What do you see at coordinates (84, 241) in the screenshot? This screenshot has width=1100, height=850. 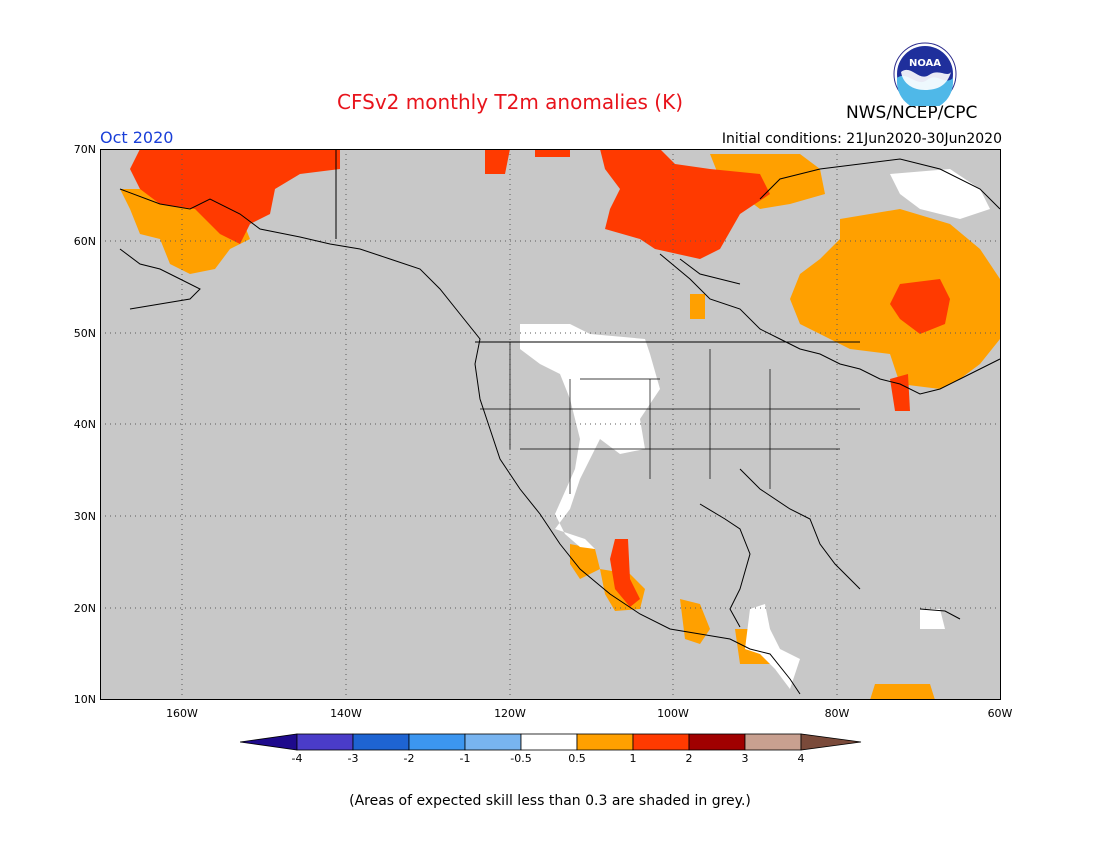 I see `lat-label-60n: 60N` at bounding box center [84, 241].